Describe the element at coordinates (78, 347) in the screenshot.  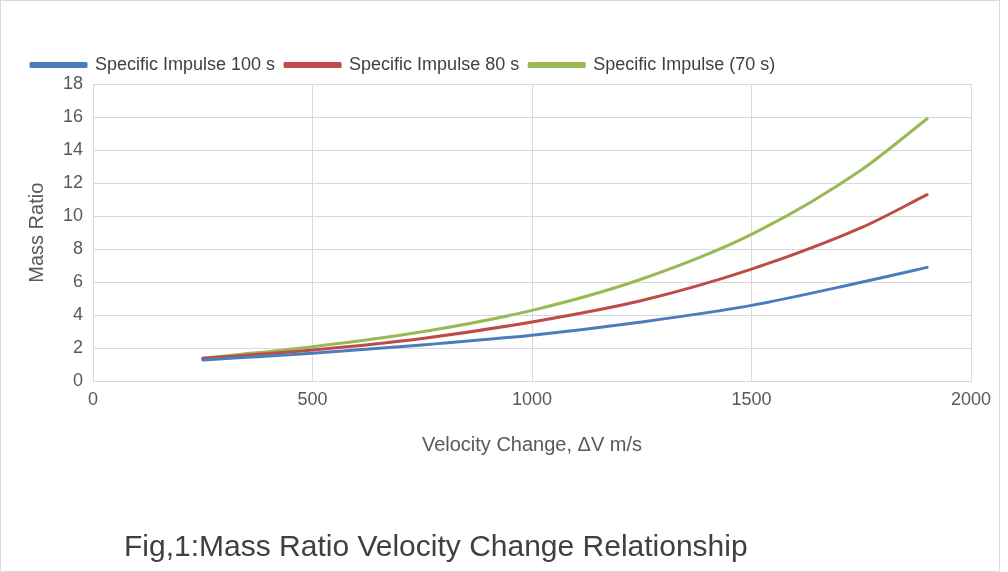
I see `y-tick-label: 2` at that location.